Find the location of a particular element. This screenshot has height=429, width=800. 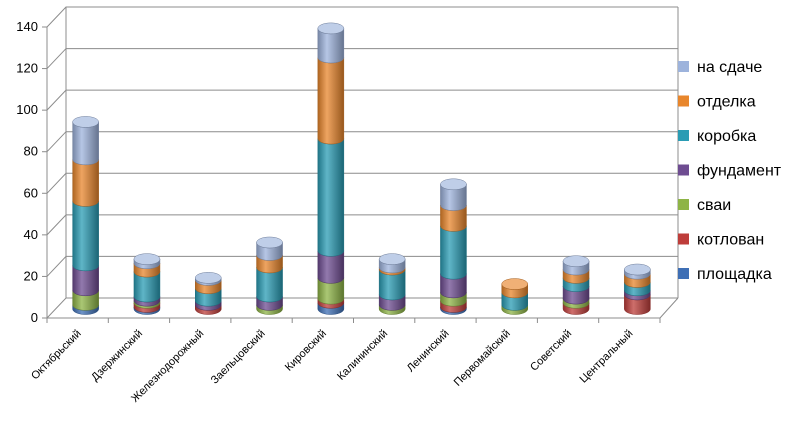

y-tick-label: 0 is located at coordinates (34, 317).